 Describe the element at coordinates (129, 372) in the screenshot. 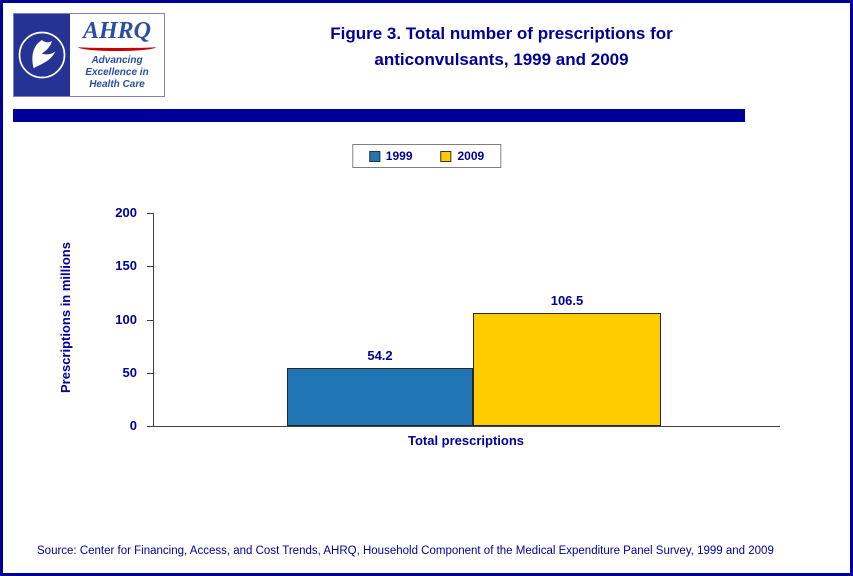

I see `y-tick-label-50: 50` at that location.